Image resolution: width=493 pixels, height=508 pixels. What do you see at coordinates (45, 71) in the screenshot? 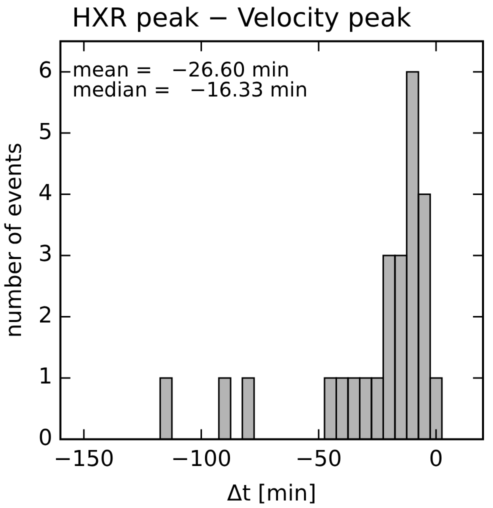
I see `y-tick-label: 6` at bounding box center [45, 71].